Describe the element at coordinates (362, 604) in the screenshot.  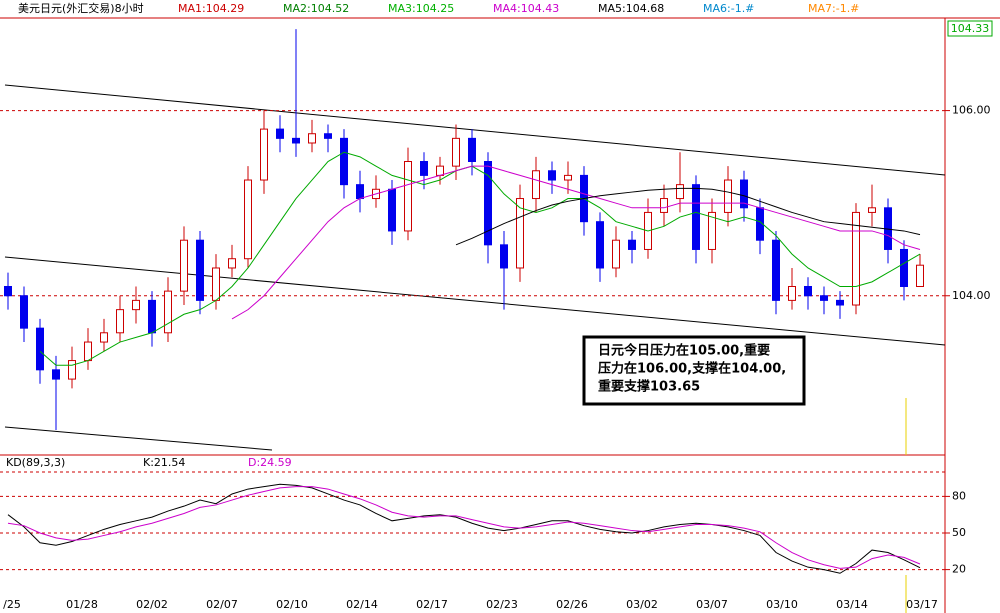
I see `x-tick-label: 02/14` at that location.